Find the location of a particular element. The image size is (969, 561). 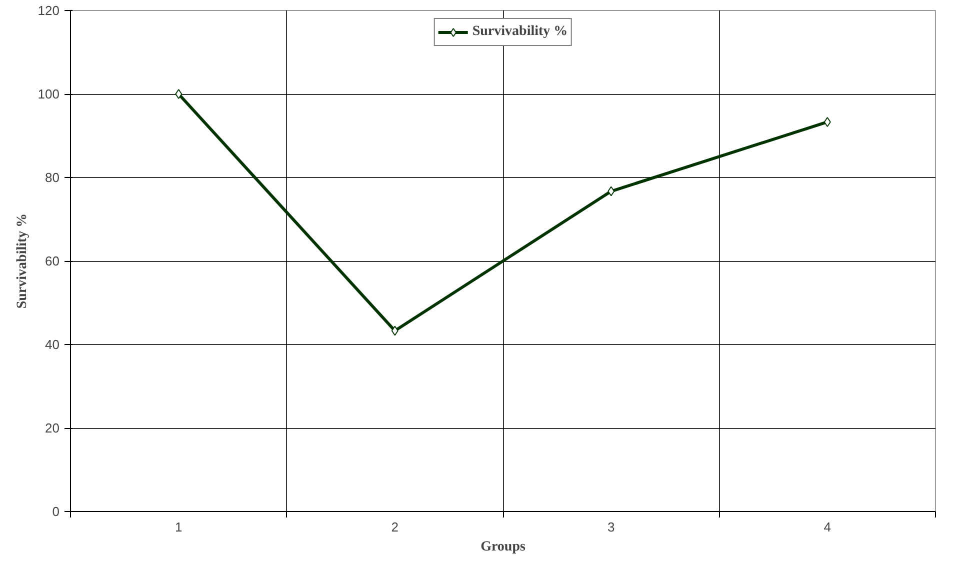

y-tick-label: 80 is located at coordinates (52, 177).